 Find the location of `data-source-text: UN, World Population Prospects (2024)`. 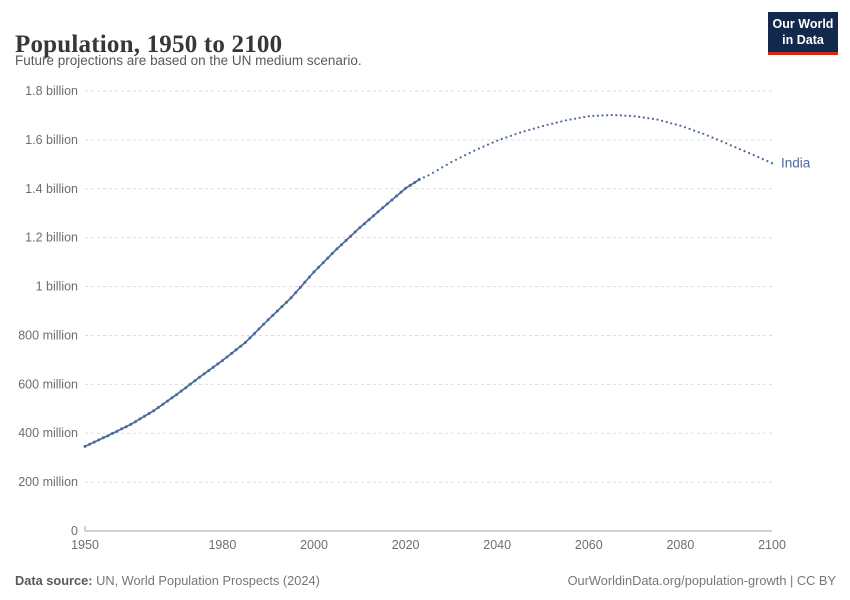

data-source-text: UN, World Population Prospects (2024) is located at coordinates (206, 580).